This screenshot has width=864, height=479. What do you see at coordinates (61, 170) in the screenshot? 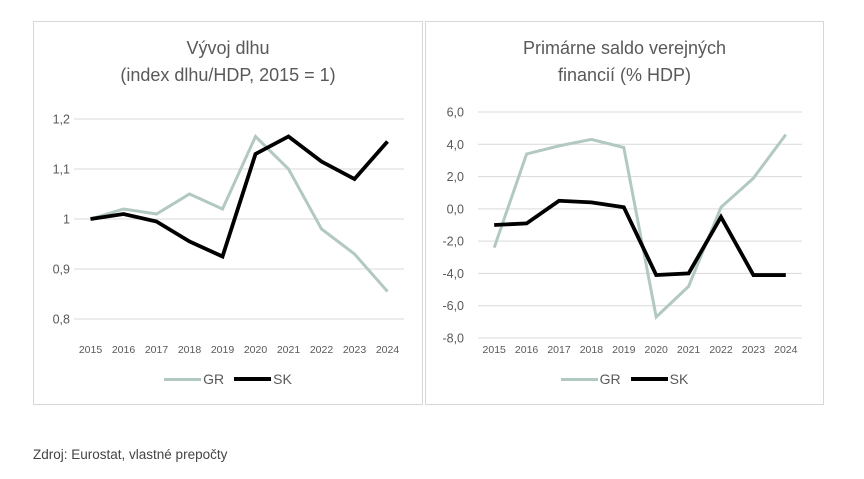
I see `svg-text: 1,1` at bounding box center [61, 170].